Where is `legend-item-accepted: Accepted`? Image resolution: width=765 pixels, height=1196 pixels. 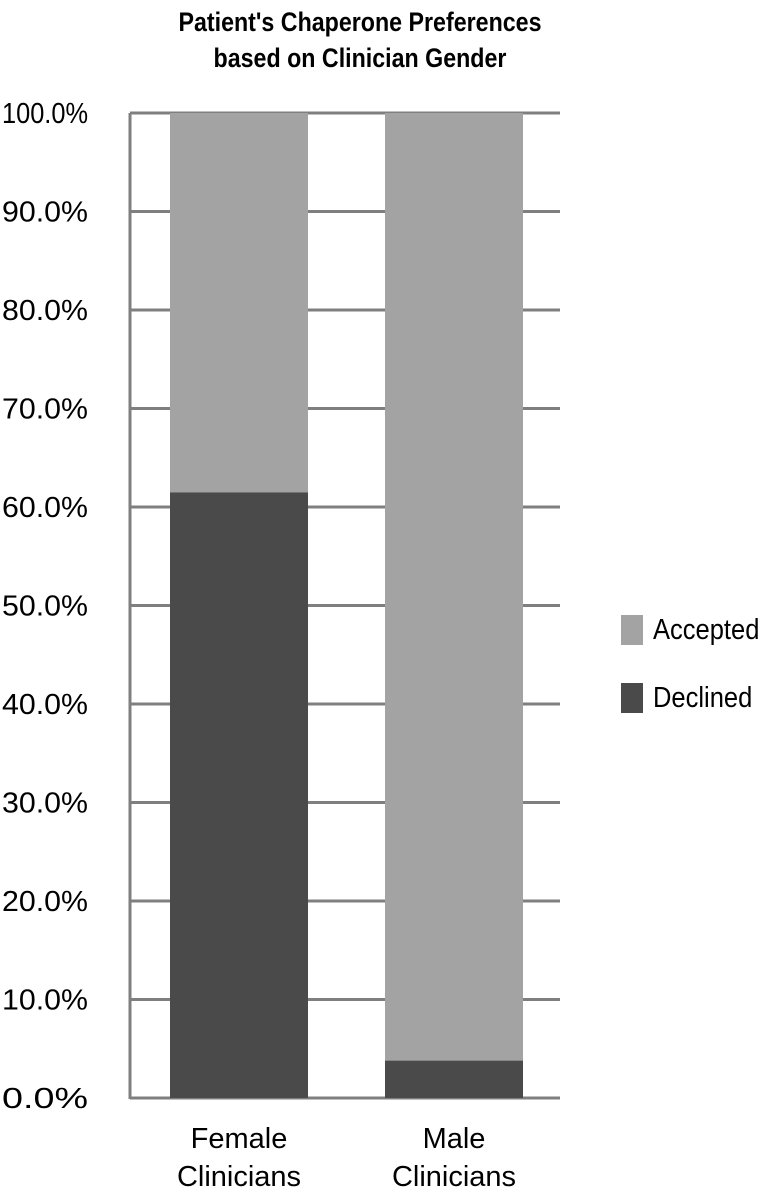 legend-item-accepted: Accepted is located at coordinates (693, 630).